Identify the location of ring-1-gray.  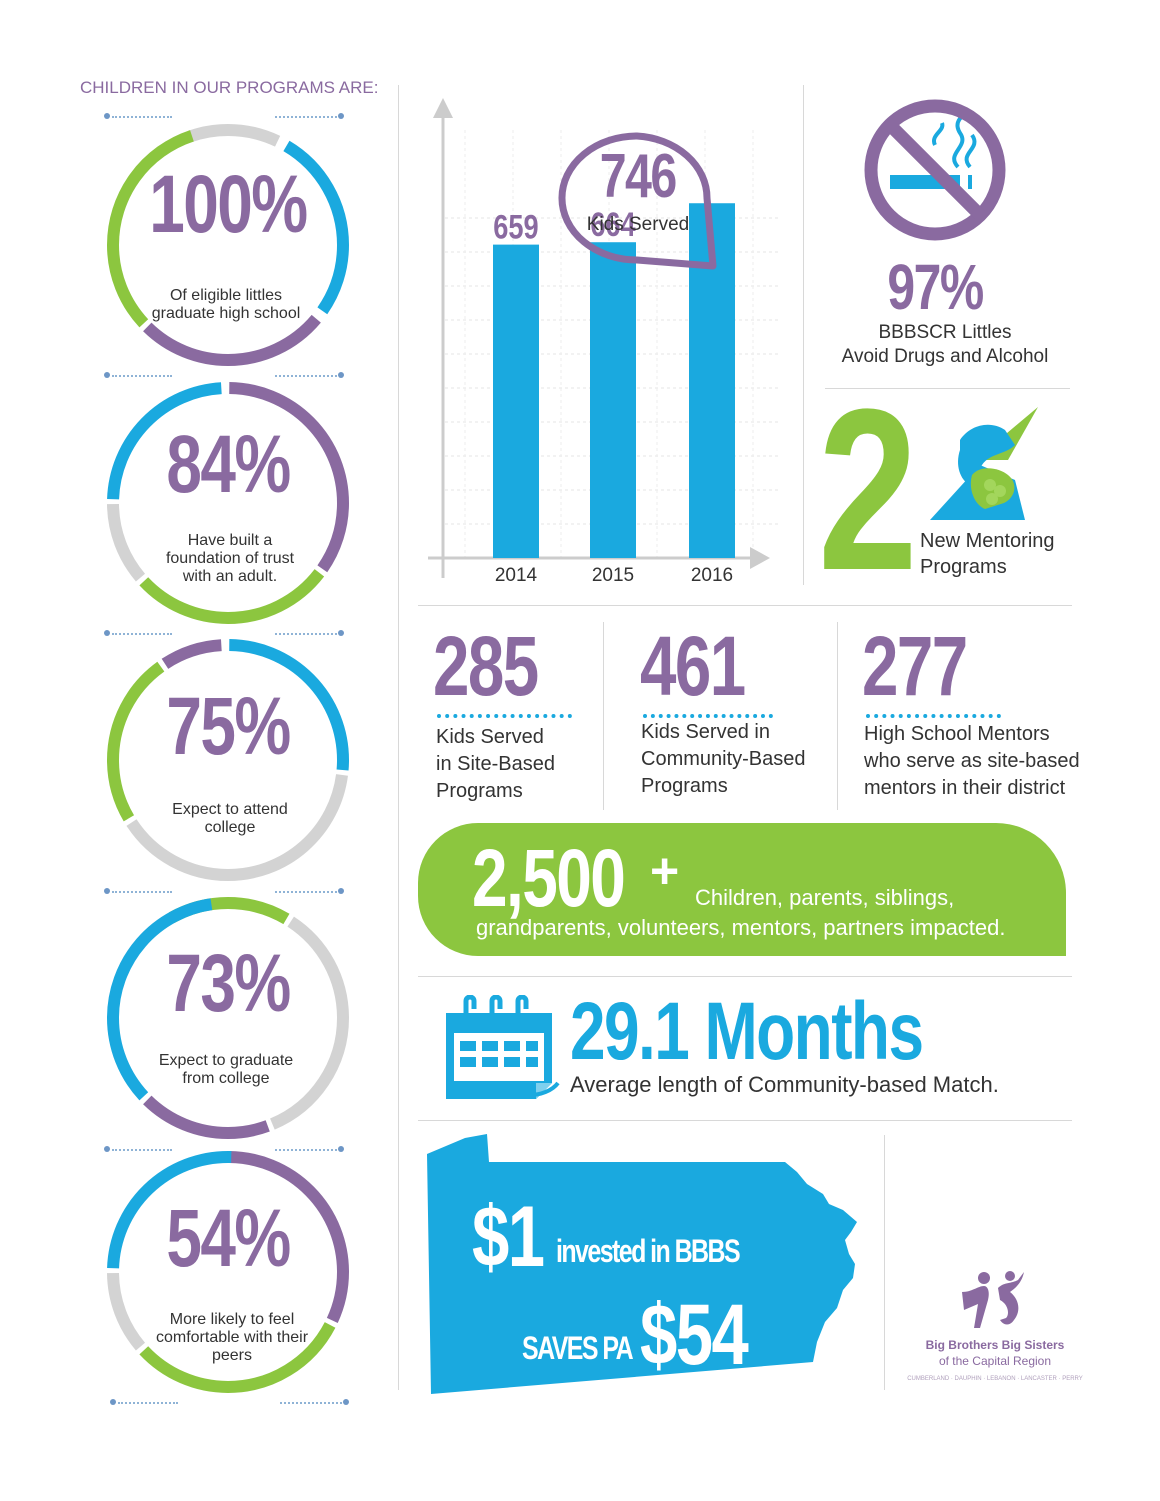
(228, 245).